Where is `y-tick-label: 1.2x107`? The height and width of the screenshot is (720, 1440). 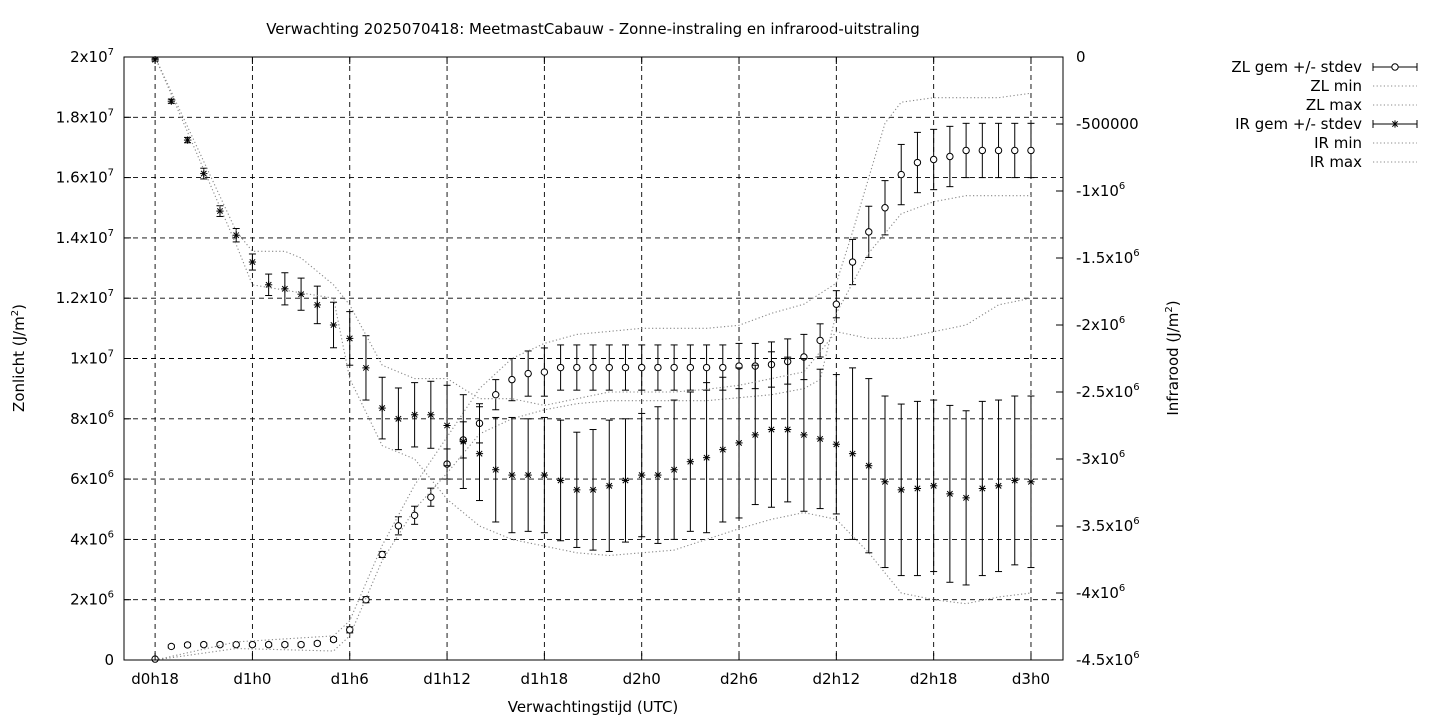
y-tick-label: 1.2x107 is located at coordinates (85, 297).